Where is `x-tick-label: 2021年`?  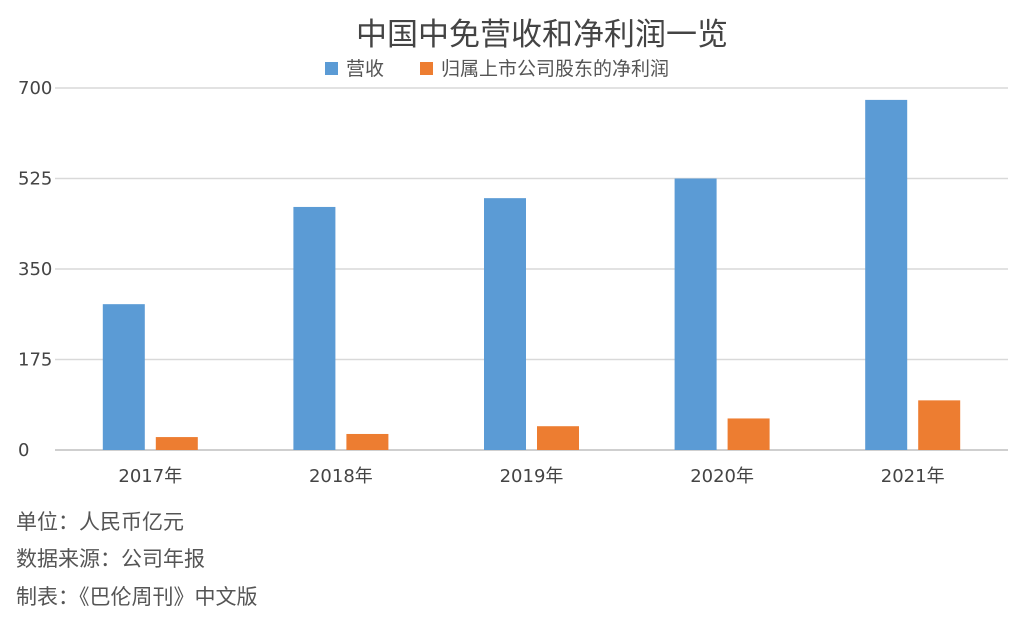 x-tick-label: 2021年 is located at coordinates (913, 476).